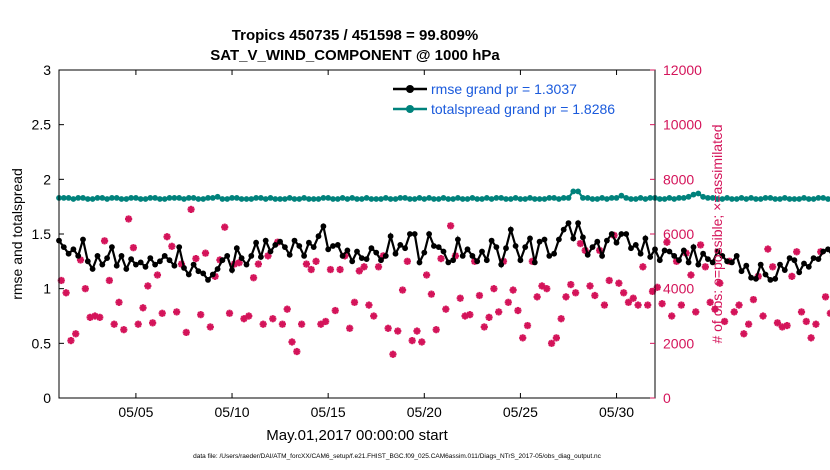 The height and width of the screenshot is (470, 830). I want to click on x-tick-label: 05/20, so click(424, 412).